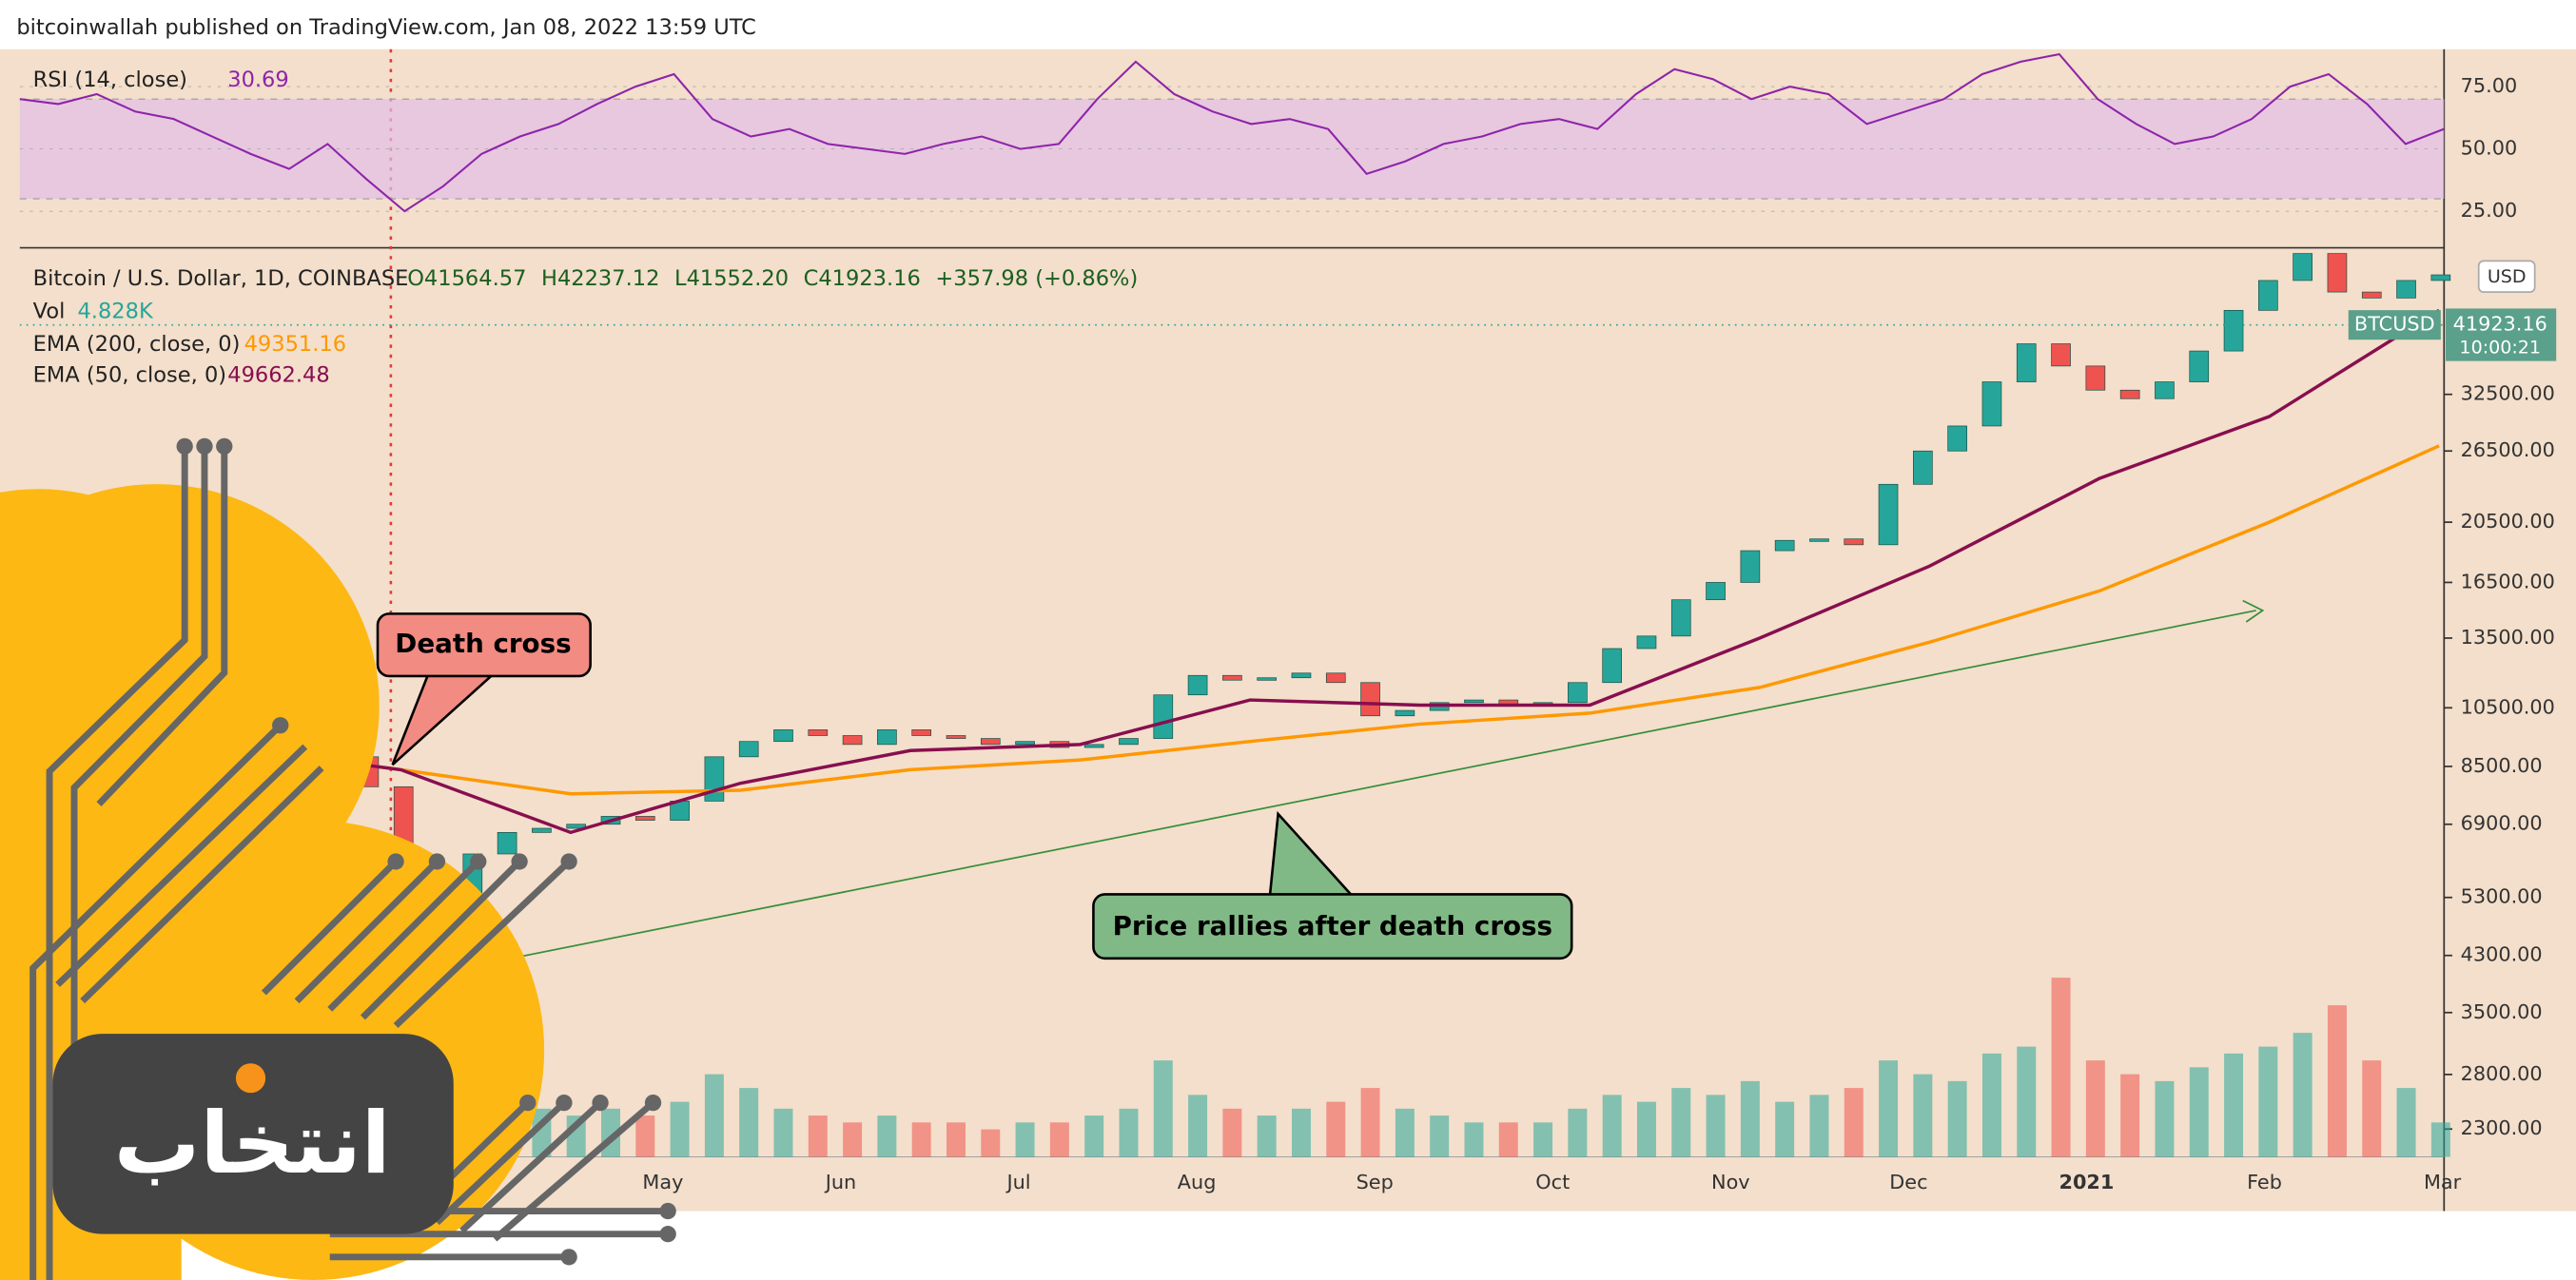  I want to click on ohlc-value: H42237.12, so click(600, 278).